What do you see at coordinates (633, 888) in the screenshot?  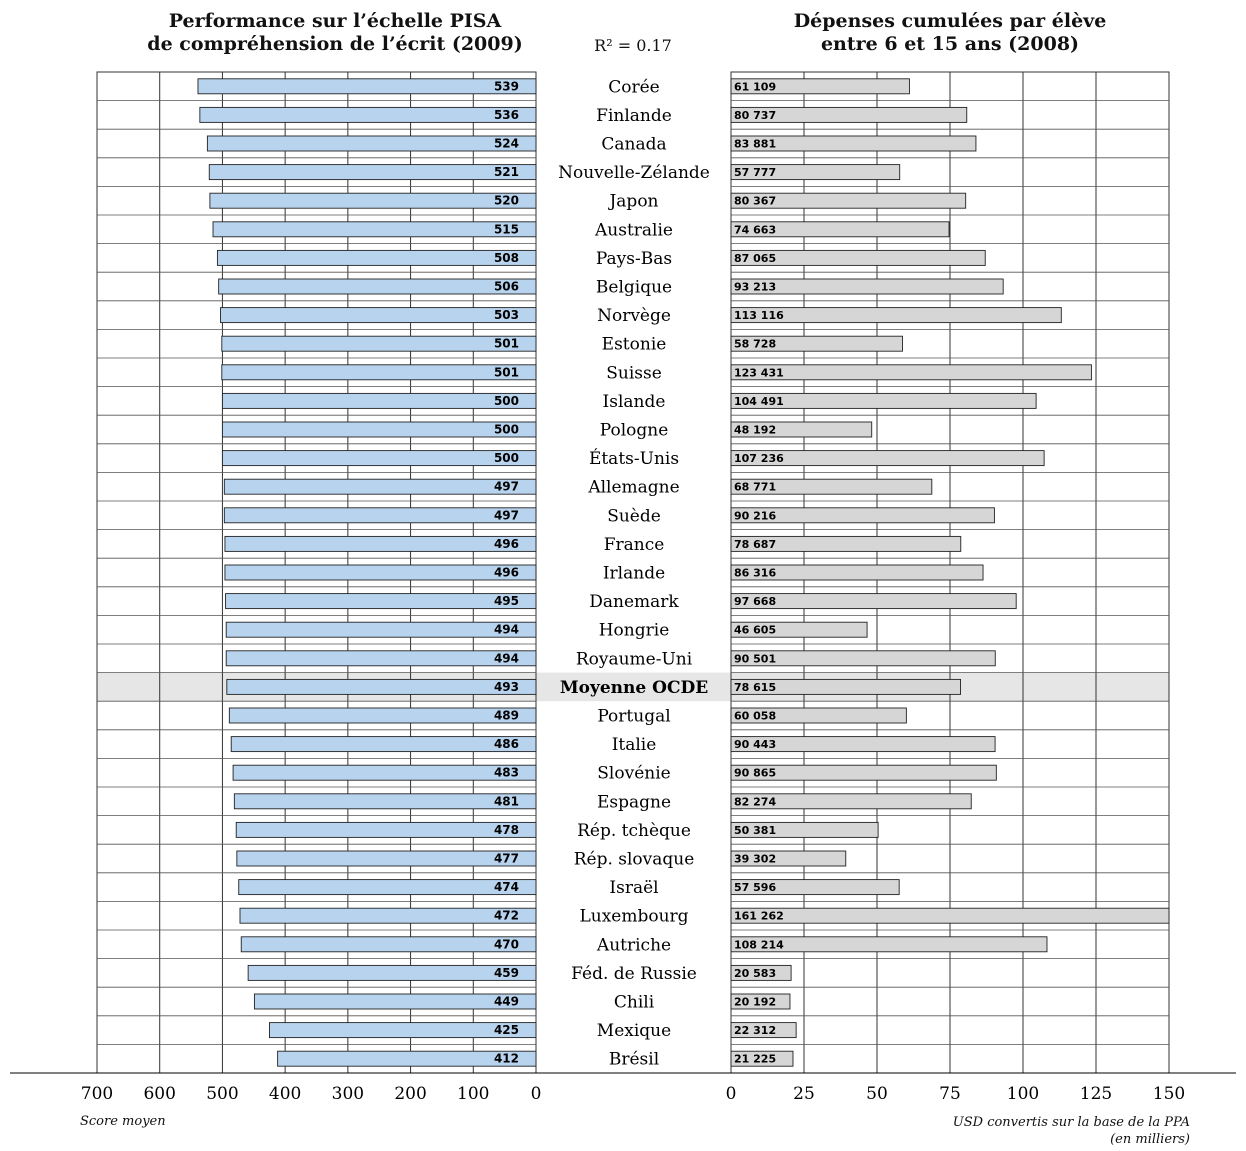 I see `category-label: Israël` at bounding box center [633, 888].